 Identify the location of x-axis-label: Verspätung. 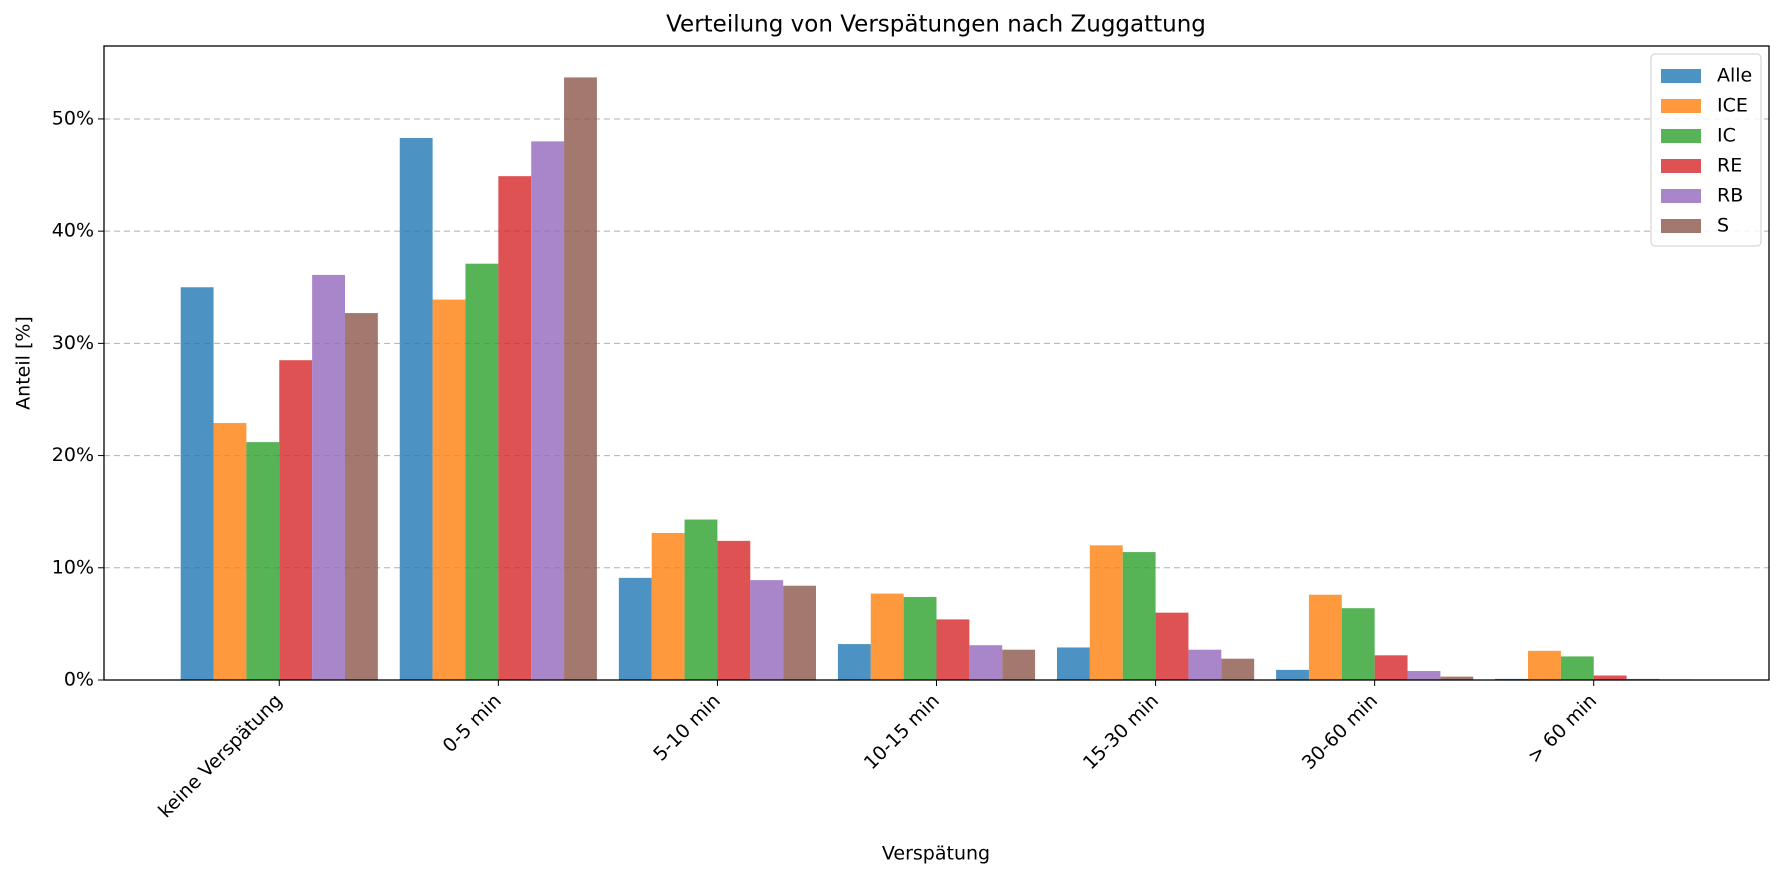
(936, 854).